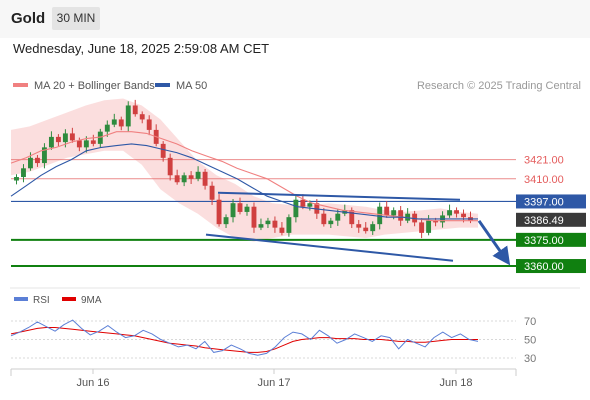  What do you see at coordinates (530, 341) in the screenshot?
I see `rsi-tick-50: 50` at bounding box center [530, 341].